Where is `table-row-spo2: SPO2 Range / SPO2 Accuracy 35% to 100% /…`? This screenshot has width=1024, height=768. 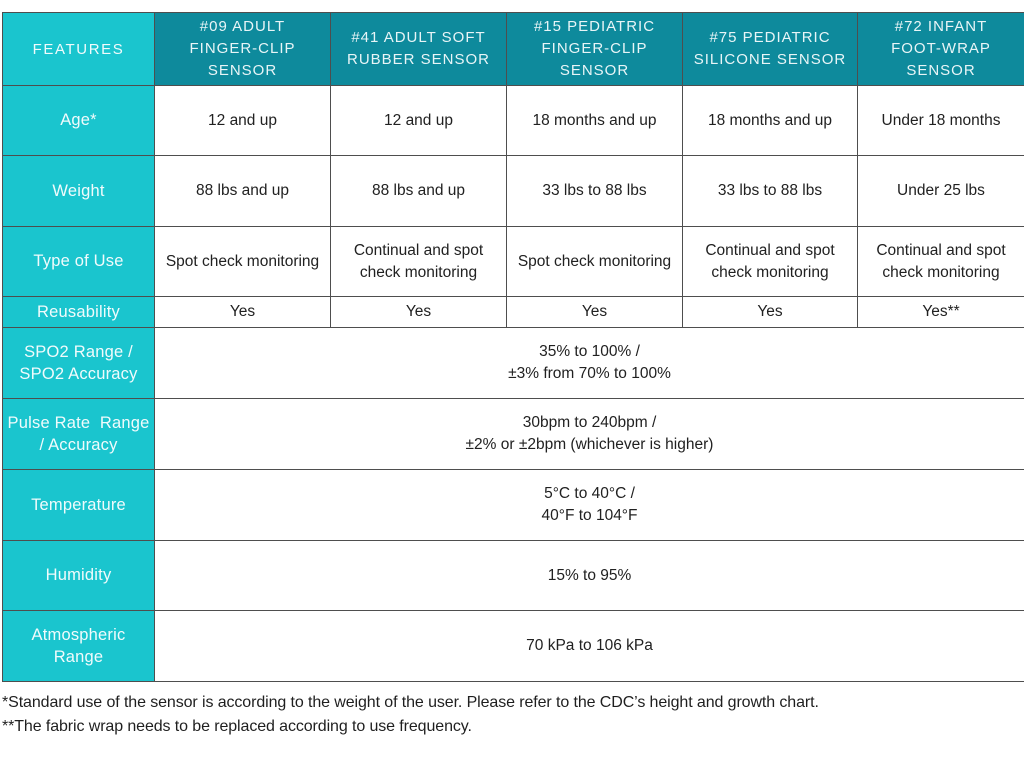
table-row-spo2: SPO2 Range / SPO2 Accuracy 35% to 100% /… is located at coordinates (513, 363).